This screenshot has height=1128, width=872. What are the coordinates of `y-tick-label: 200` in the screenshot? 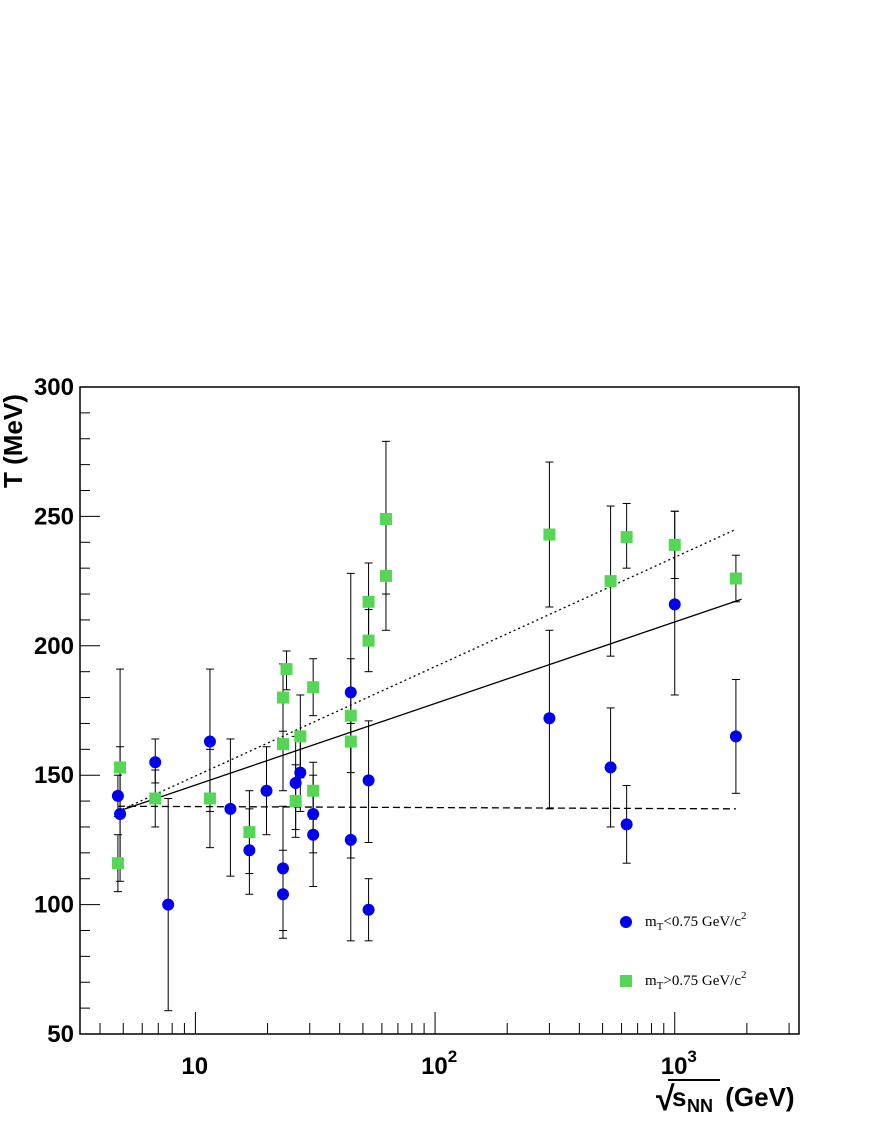 It's located at (54, 646).